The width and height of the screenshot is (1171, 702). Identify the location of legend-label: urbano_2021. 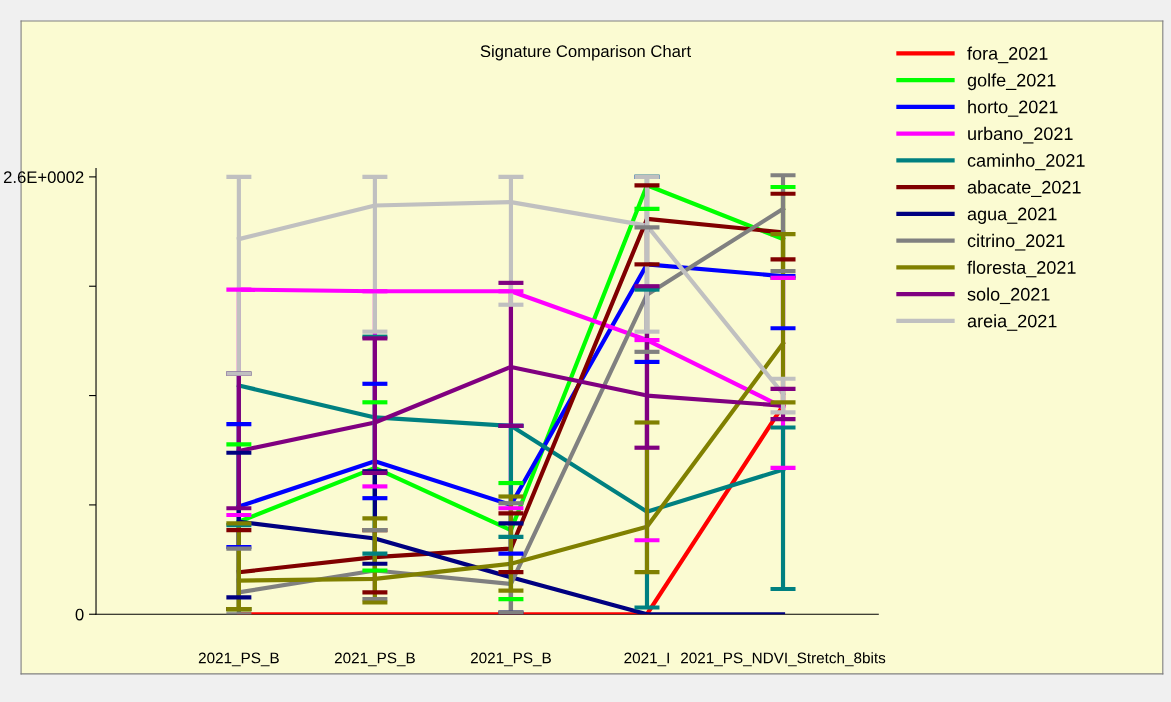
(1020, 135).